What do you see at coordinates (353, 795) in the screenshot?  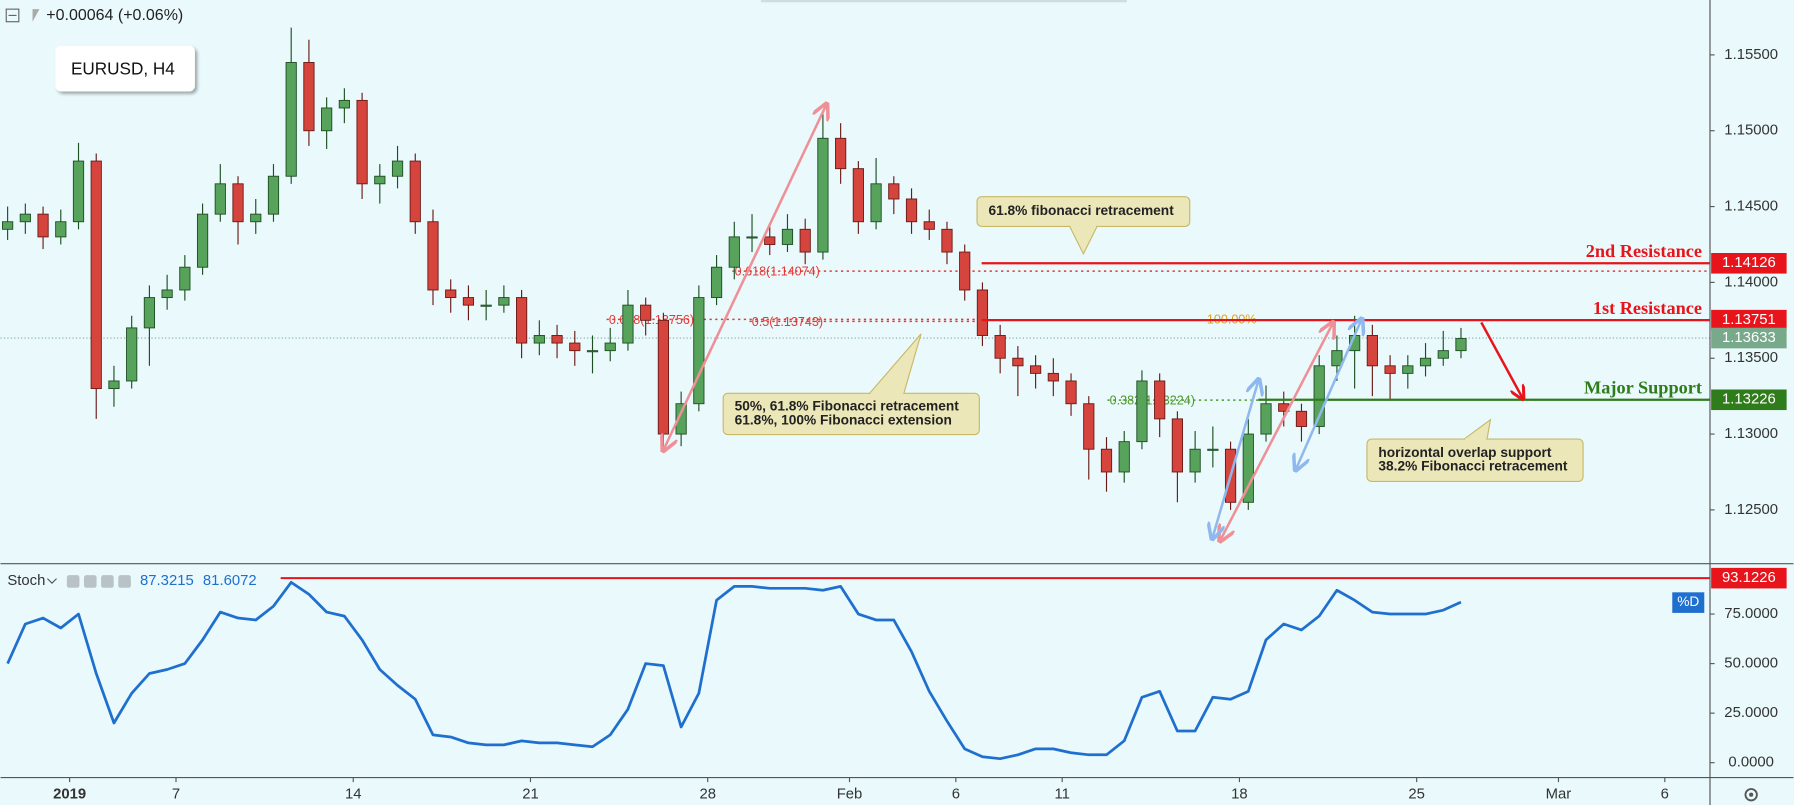 I see `x-tick-label: 14` at bounding box center [353, 795].